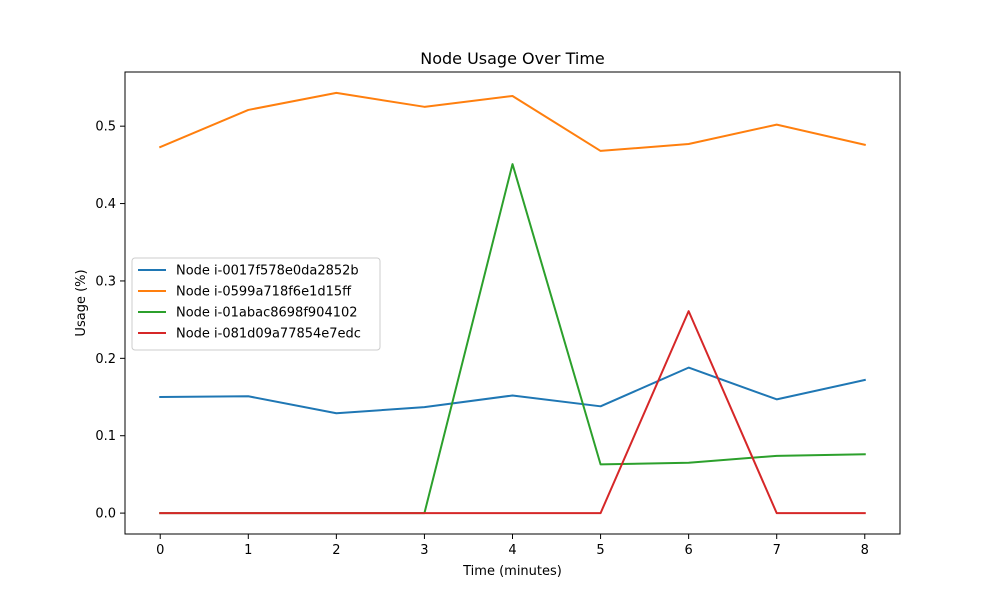  I want to click on x-axis: 0 1 2 3 4 5 6 7 8, so click(512, 546).